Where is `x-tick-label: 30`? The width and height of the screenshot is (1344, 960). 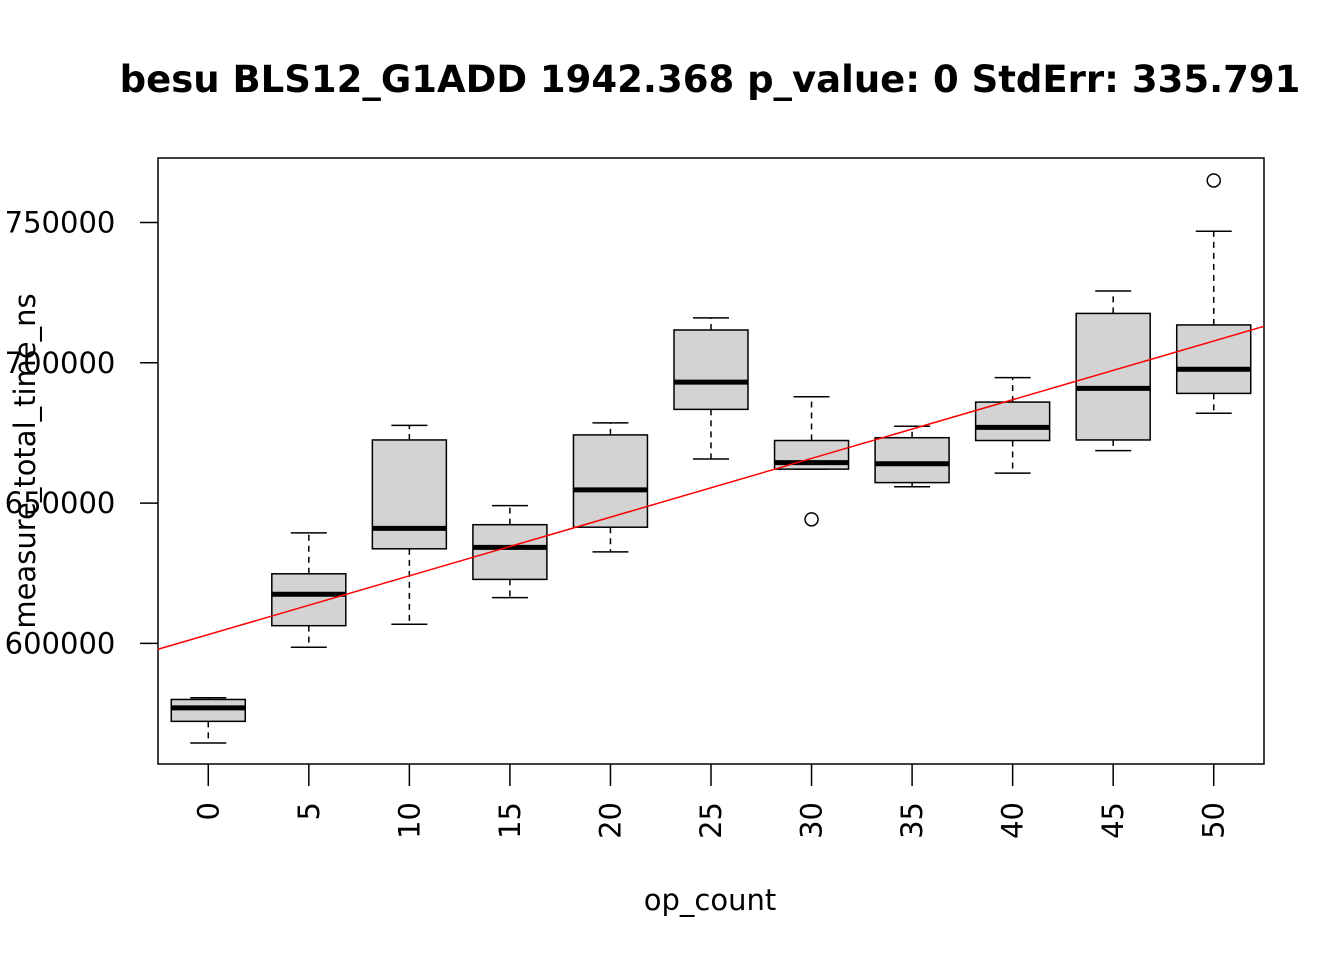
x-tick-label: 30 is located at coordinates (812, 820).